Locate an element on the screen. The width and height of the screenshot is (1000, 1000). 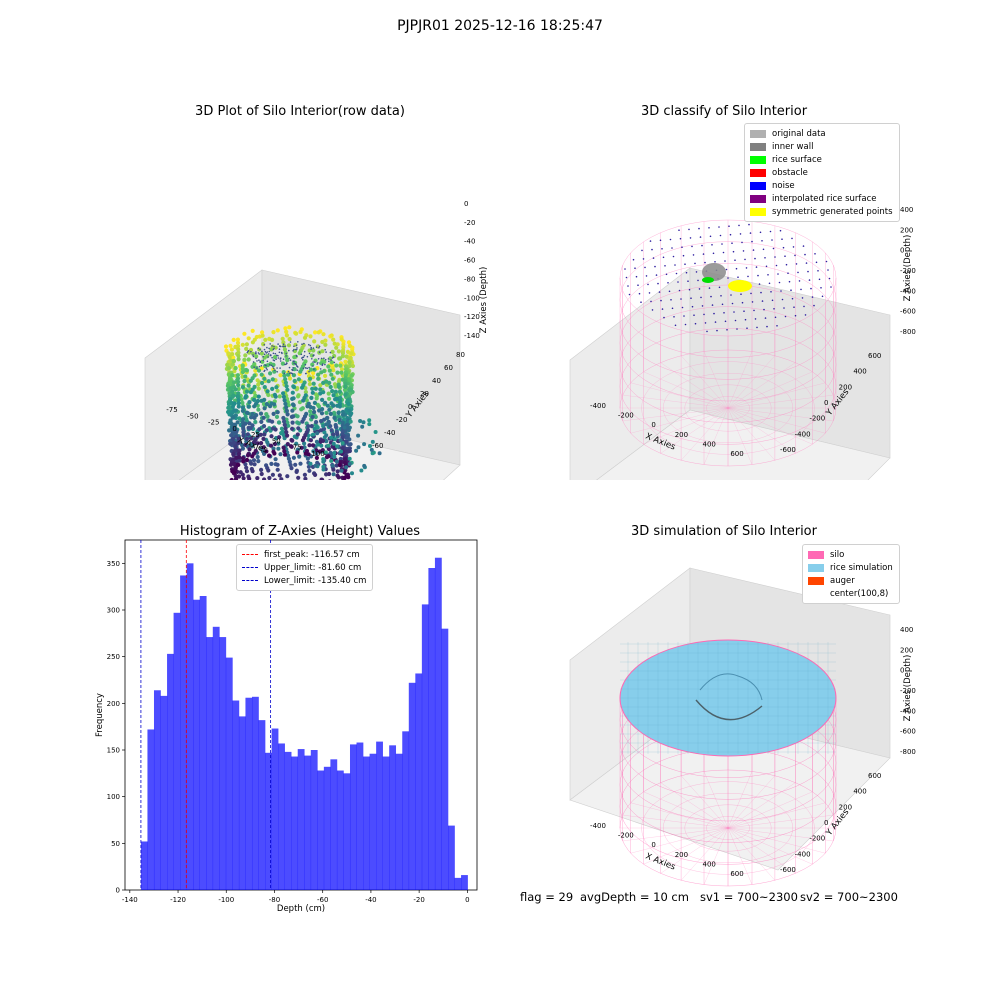
z-tick-label: 0 is located at coordinates (902, 671).